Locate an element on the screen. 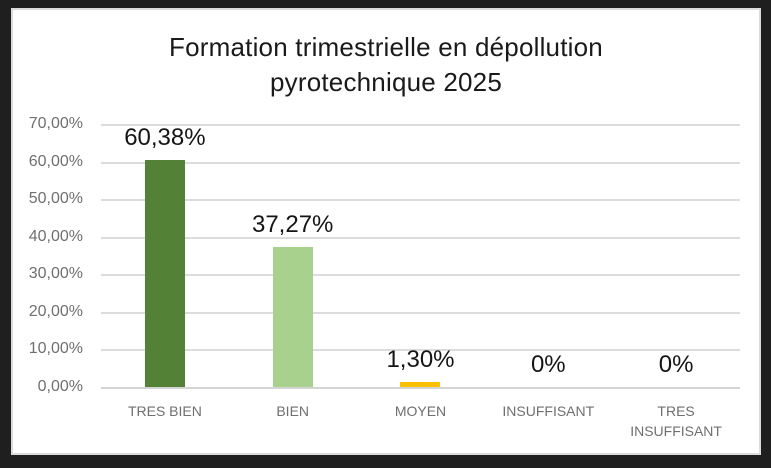  bar-cell: 60,38% TRES BIEN is located at coordinates (165, 271).